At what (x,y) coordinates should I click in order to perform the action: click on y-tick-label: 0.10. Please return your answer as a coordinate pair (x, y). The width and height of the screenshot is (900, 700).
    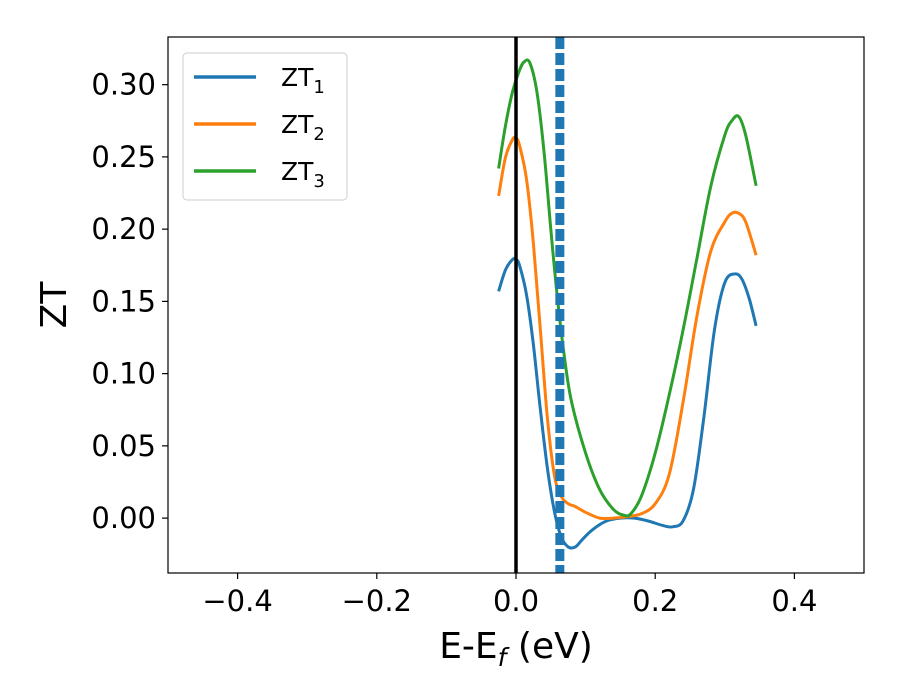
    Looking at the image, I should click on (123, 374).